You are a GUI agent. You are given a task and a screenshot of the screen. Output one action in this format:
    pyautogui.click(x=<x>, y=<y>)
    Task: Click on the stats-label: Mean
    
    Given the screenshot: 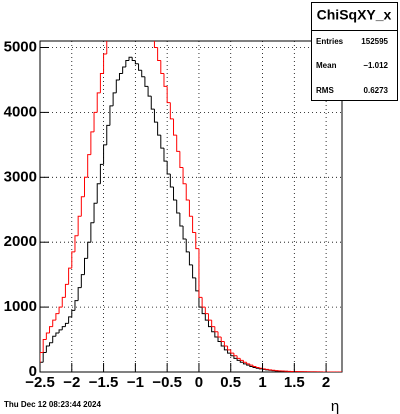 What is the action you would take?
    pyautogui.click(x=326, y=65)
    